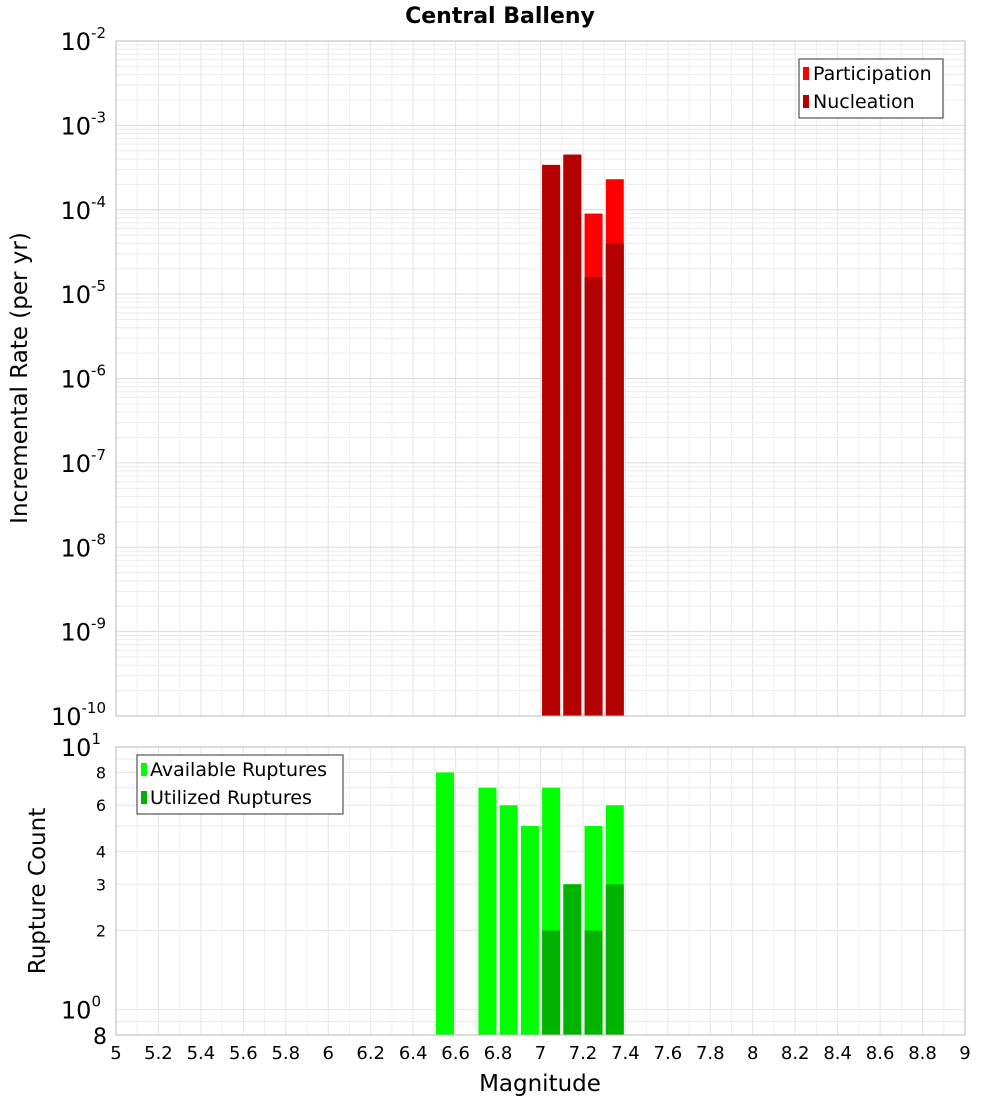 Image resolution: width=1000 pixels, height=1100 pixels. Describe the element at coordinates (370, 1053) in the screenshot. I see `x-tick-label: 6.2` at that location.